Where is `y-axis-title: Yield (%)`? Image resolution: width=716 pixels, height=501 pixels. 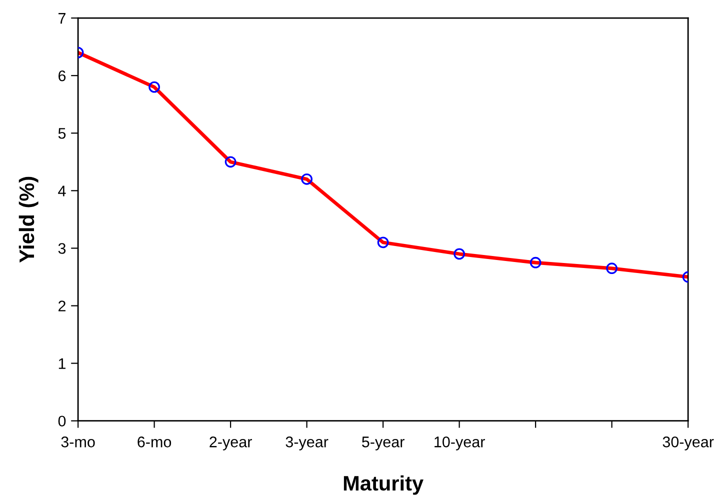 y-axis-title: Yield (%) is located at coordinates (28, 219).